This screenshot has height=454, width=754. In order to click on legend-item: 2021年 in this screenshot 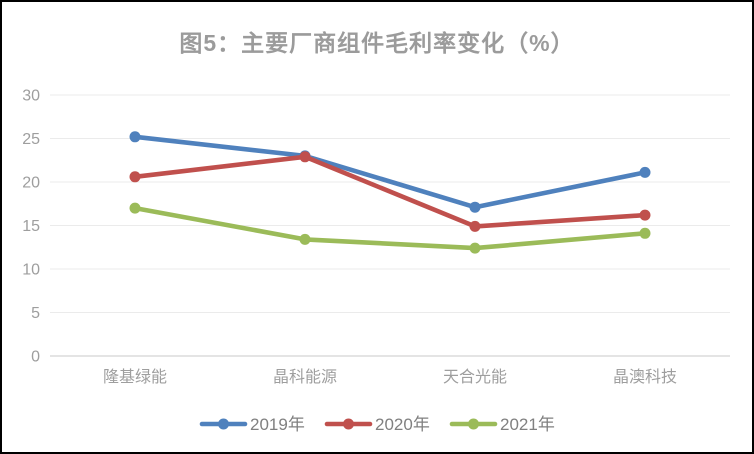, I will do `click(502, 424)`.